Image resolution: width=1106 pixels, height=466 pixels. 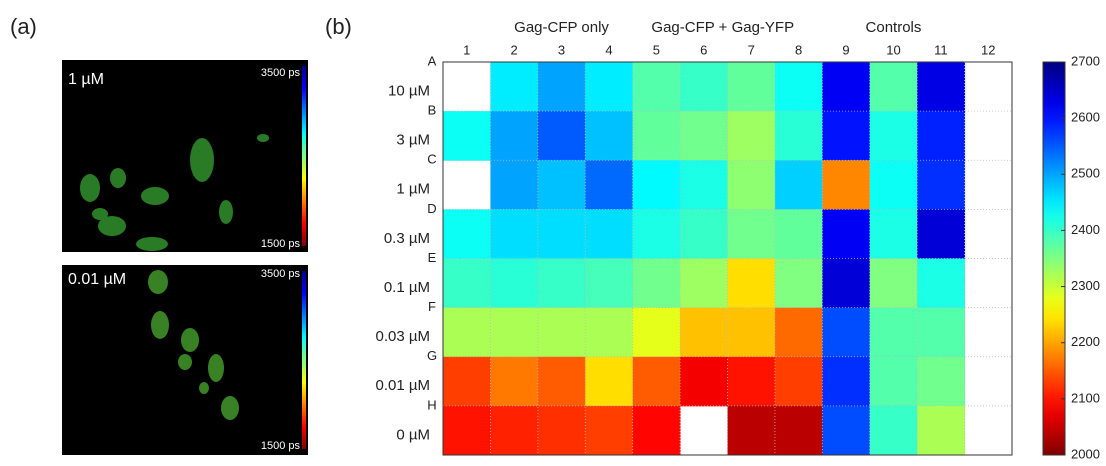 I want to click on row-letter: A, so click(x=432, y=60).